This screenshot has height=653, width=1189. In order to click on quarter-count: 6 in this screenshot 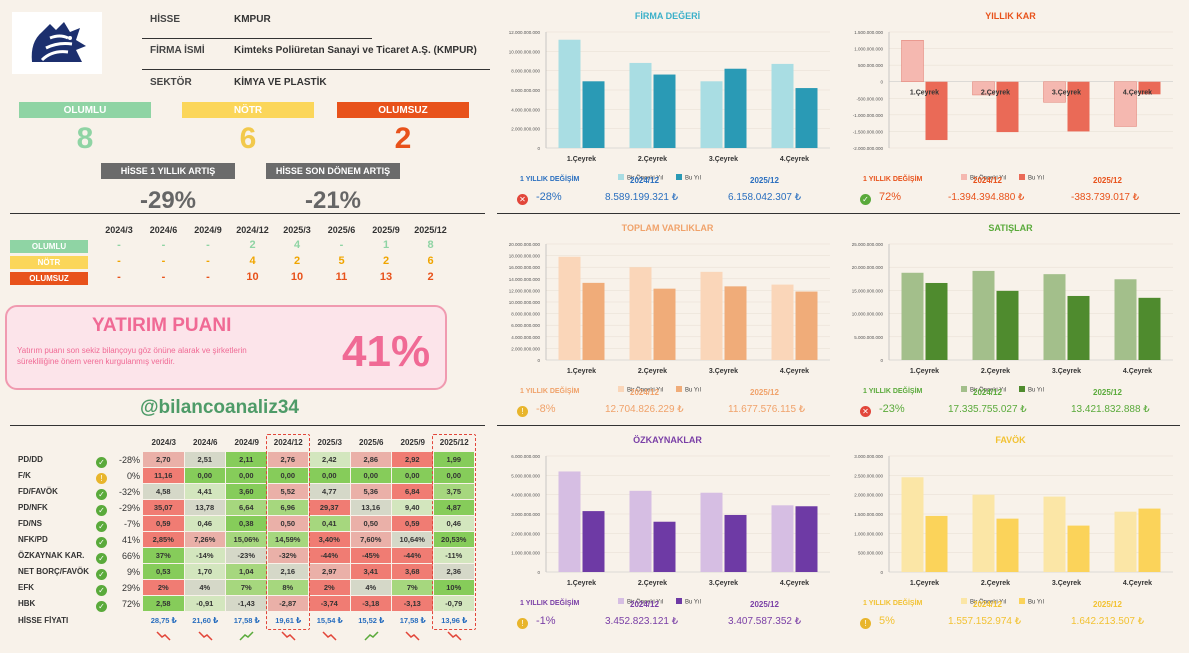, I will do `click(430, 261)`.